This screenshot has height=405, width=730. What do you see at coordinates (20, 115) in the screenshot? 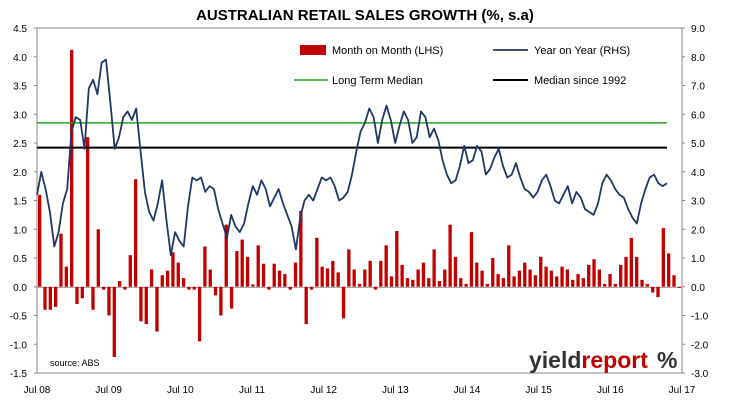
I see `left-tick-label: 3.0` at bounding box center [20, 115].